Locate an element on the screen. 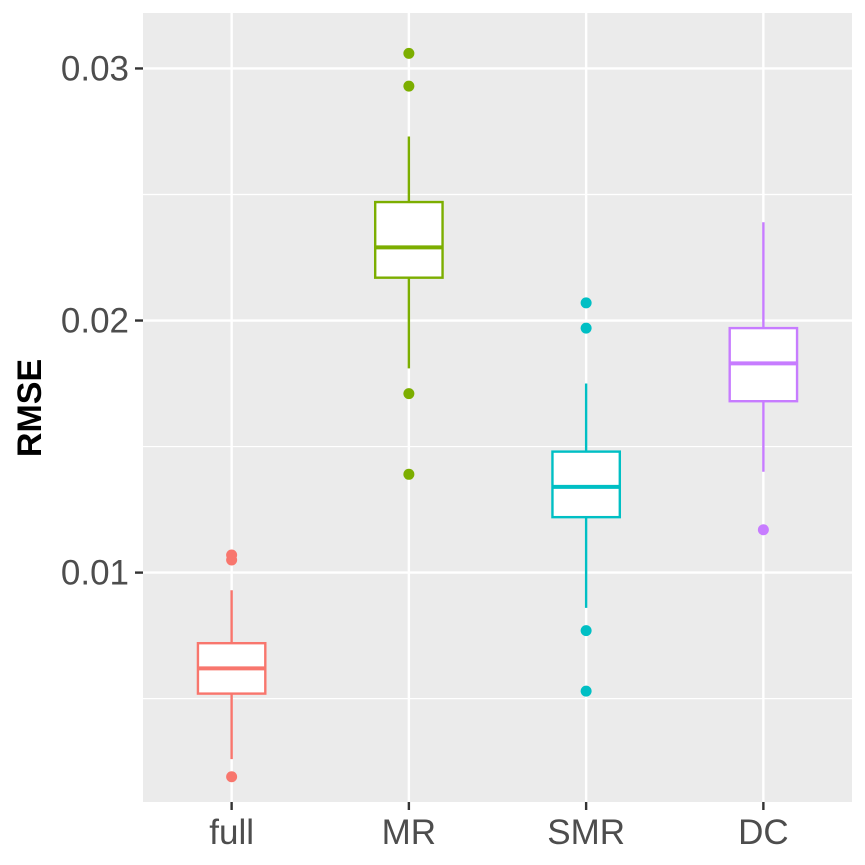  y-tick-label: 0.03 is located at coordinates (95, 68).